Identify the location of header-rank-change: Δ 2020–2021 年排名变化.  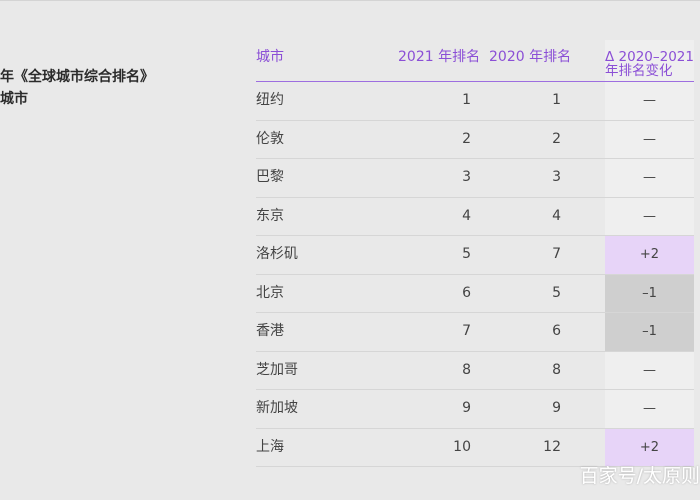
(649, 64).